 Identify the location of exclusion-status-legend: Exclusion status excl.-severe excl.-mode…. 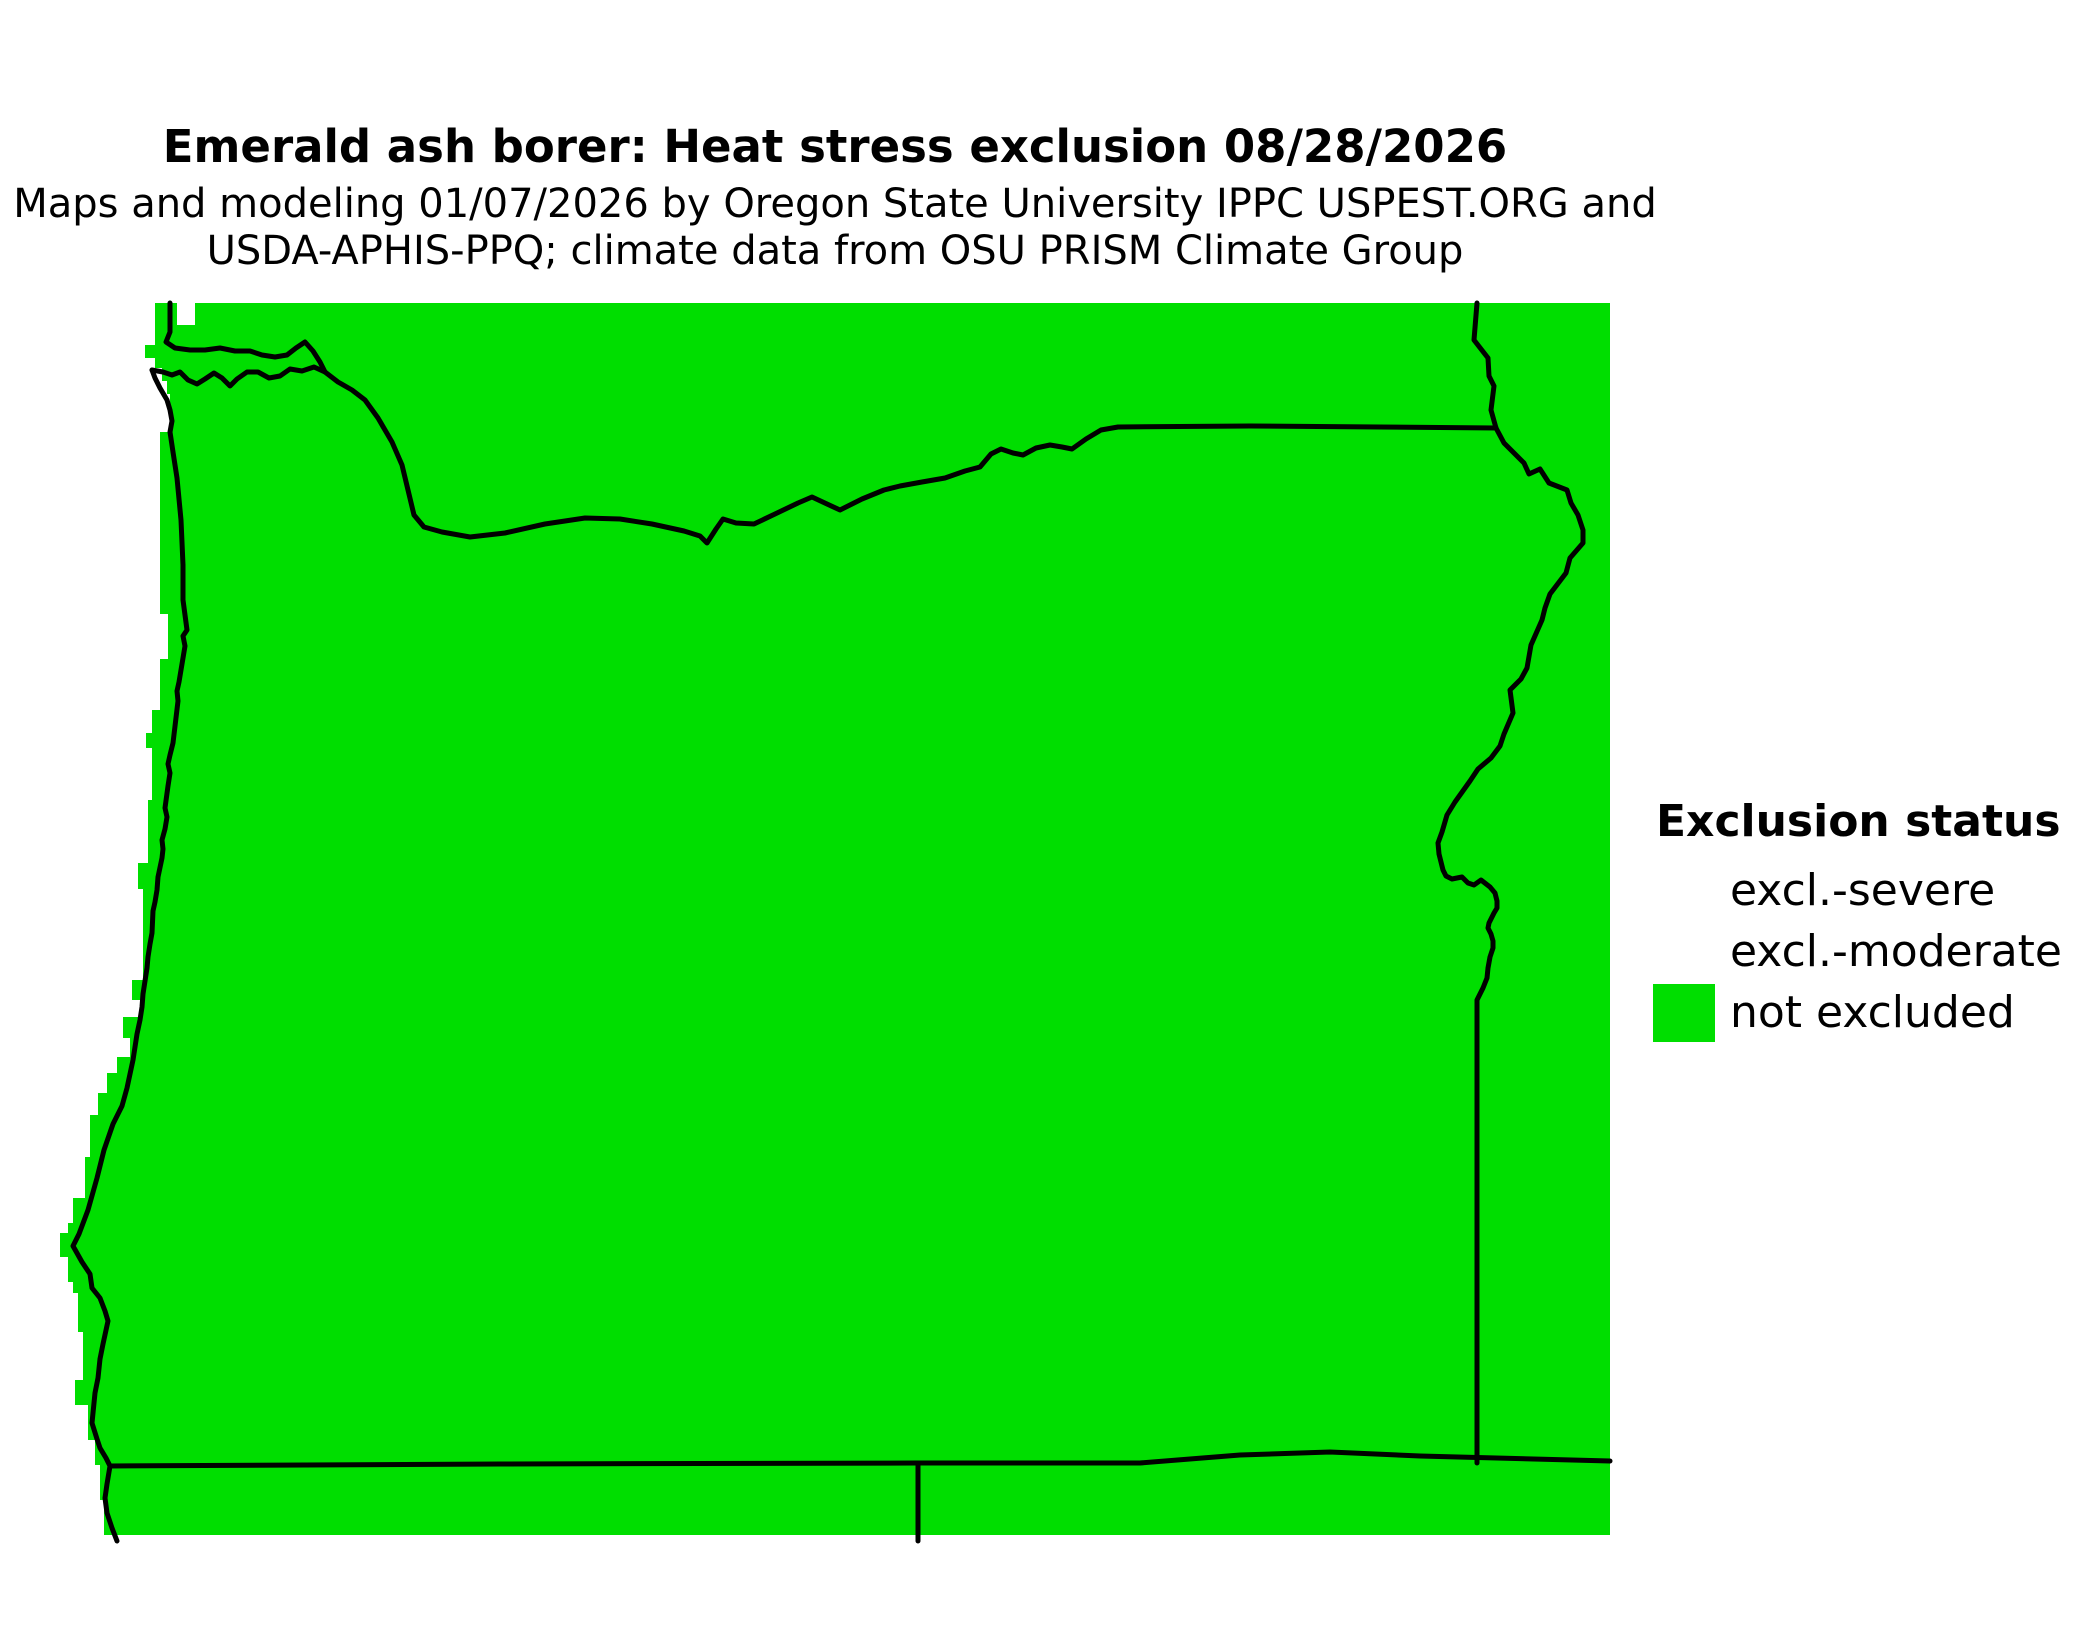
(1857, 920).